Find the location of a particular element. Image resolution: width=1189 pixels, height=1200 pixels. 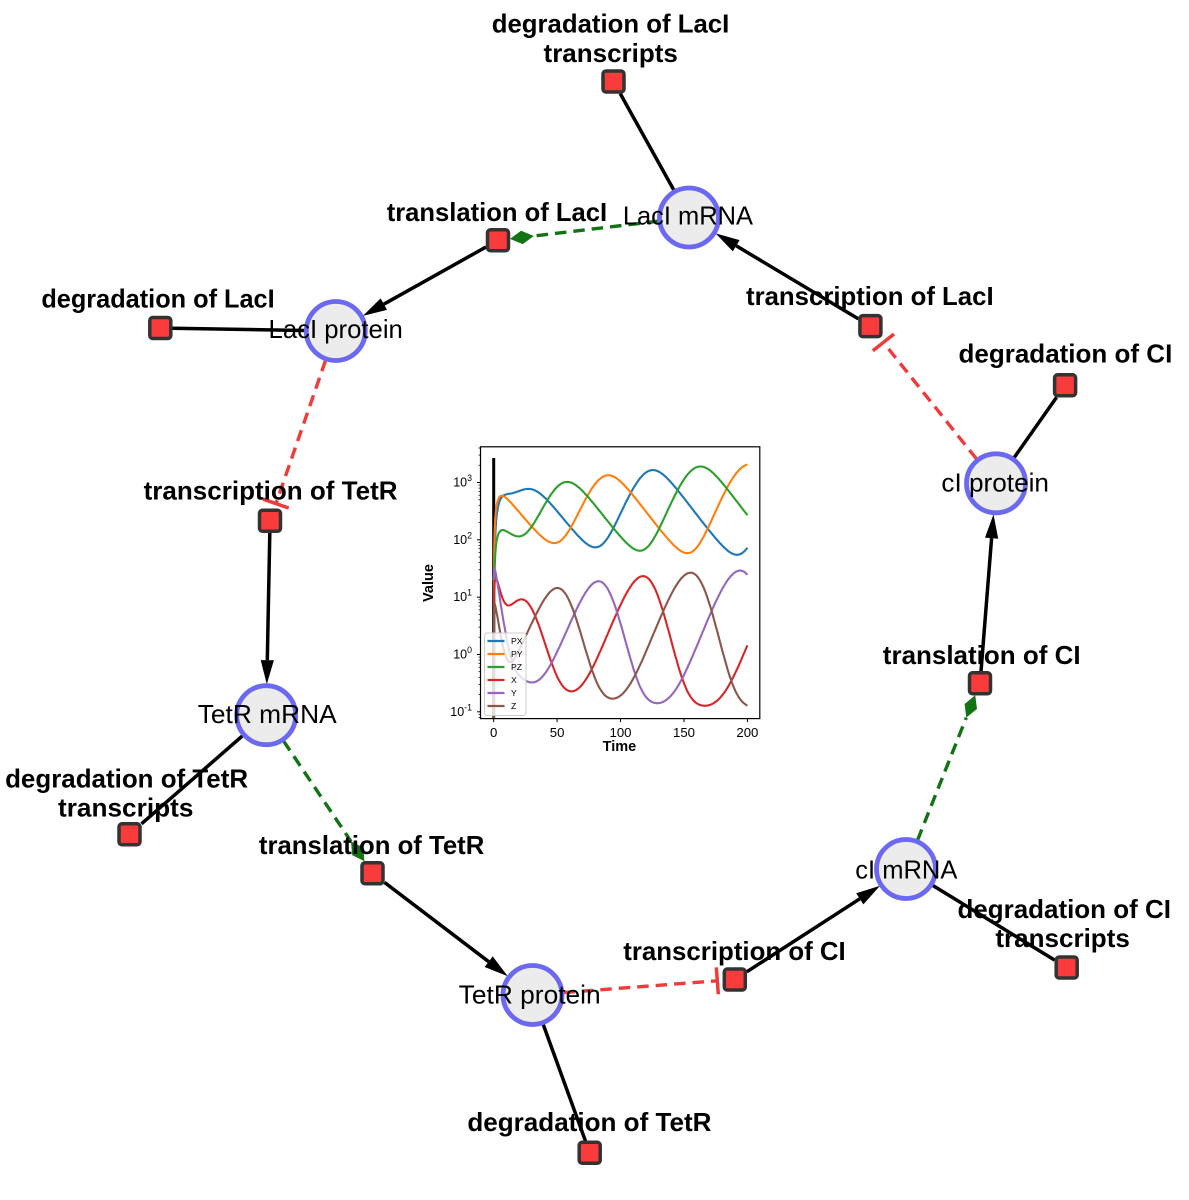

svg-text: 0 is located at coordinates (493, 732).